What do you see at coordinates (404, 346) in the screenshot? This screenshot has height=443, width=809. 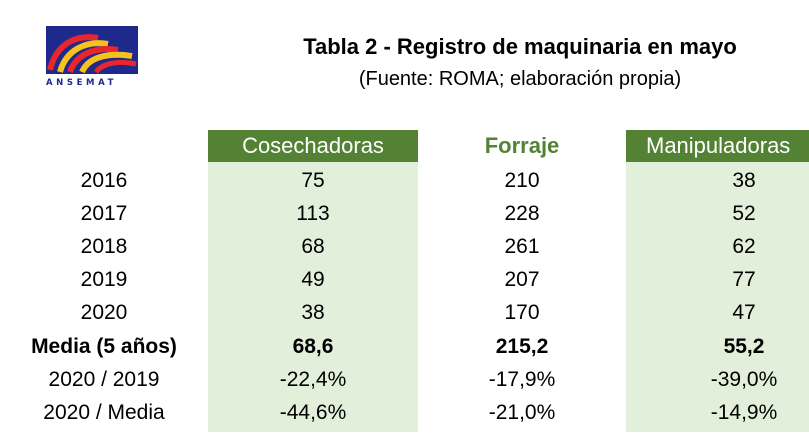 I see `table-row-average: Media (5 años) 68,6 215,2 55,2` at bounding box center [404, 346].